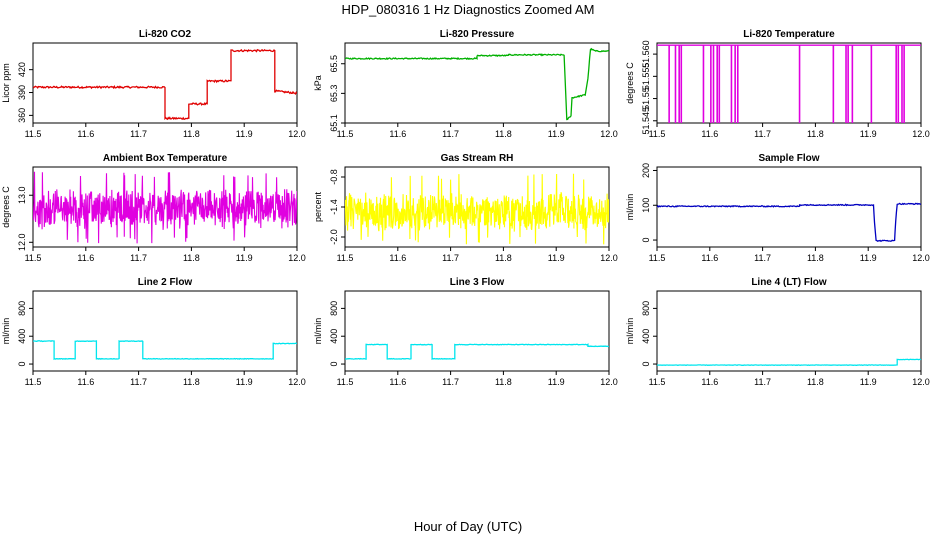  I want to click on panel-title: Line 3 Flow, so click(477, 282).